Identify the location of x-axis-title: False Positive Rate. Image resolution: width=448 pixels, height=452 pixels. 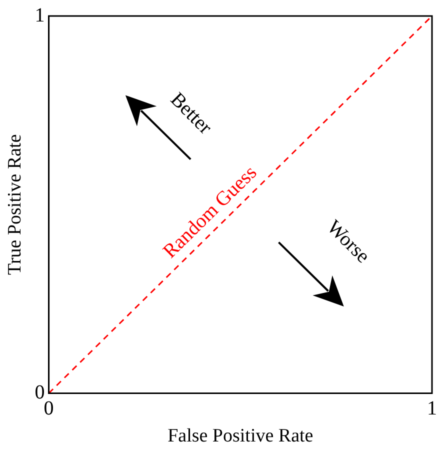
(241, 436).